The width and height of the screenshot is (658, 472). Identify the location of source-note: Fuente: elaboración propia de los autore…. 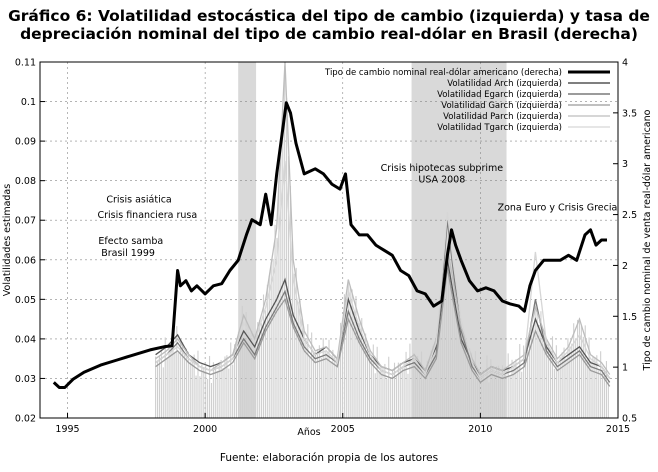
(329, 458).